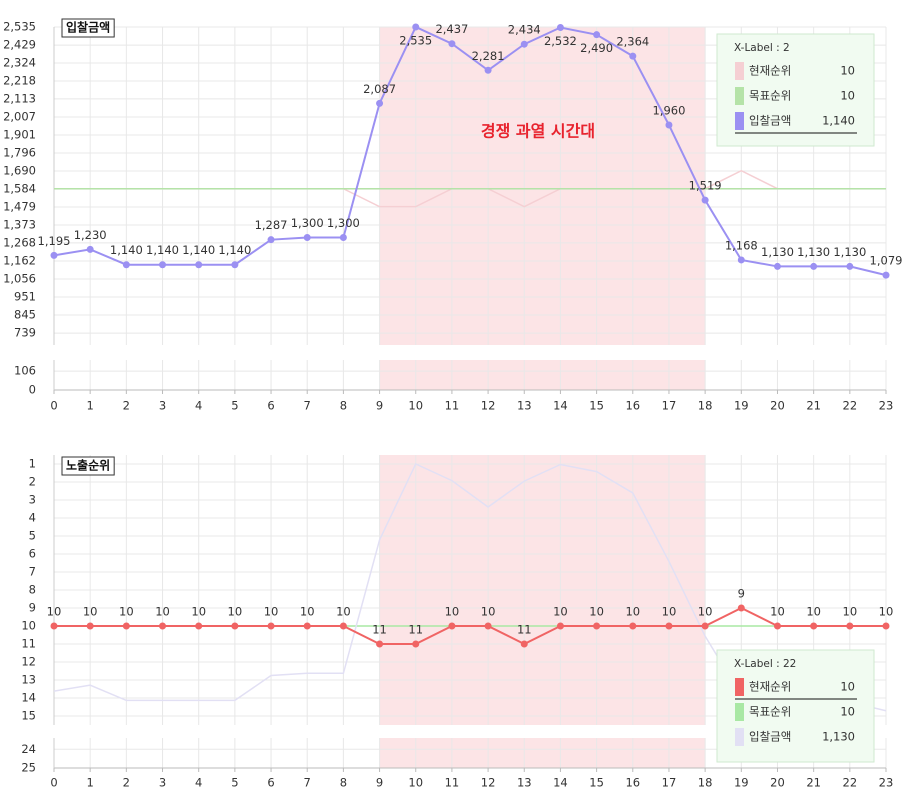 This screenshot has width=905, height=810. Describe the element at coordinates (770, 96) in the screenshot. I see `legend-label: 목표순위` at that location.